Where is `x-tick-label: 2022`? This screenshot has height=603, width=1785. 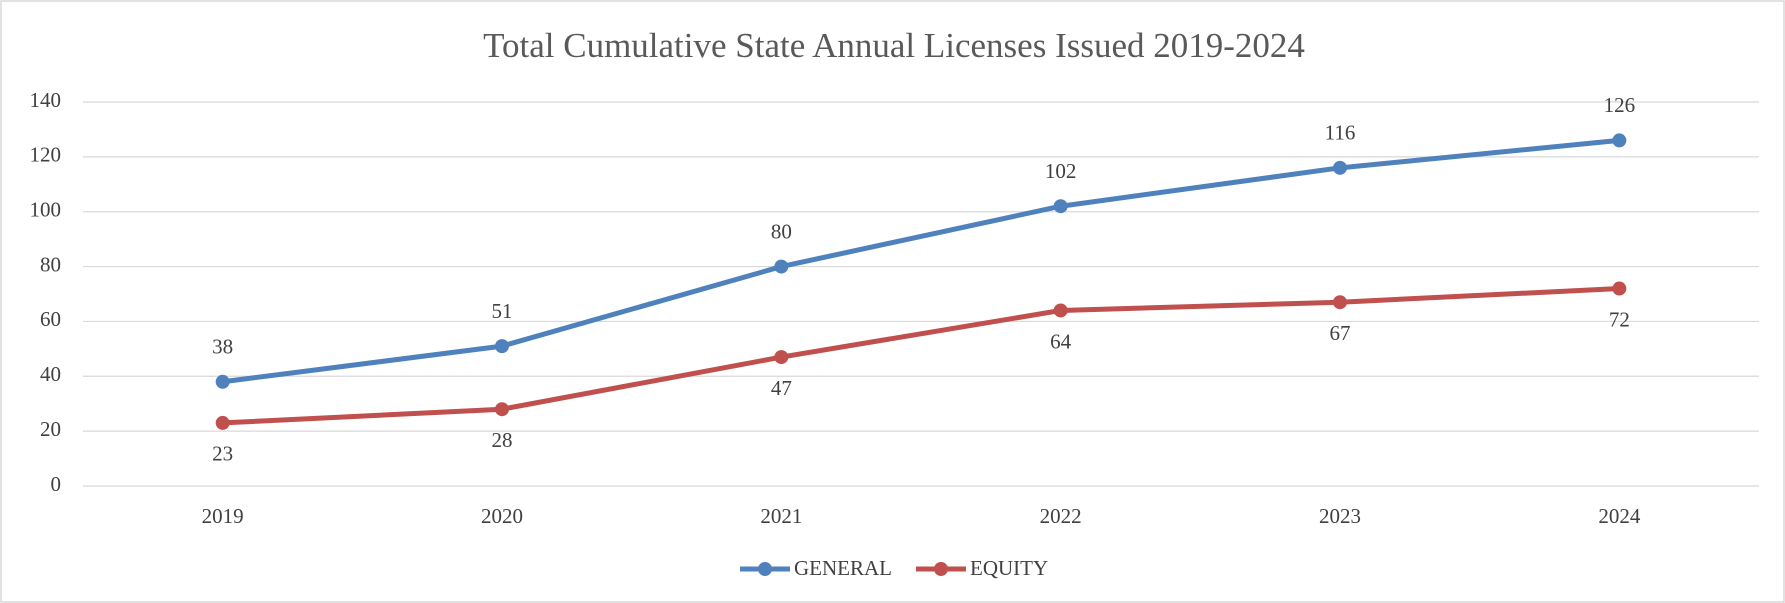 x-tick-label: 2022 is located at coordinates (1061, 516).